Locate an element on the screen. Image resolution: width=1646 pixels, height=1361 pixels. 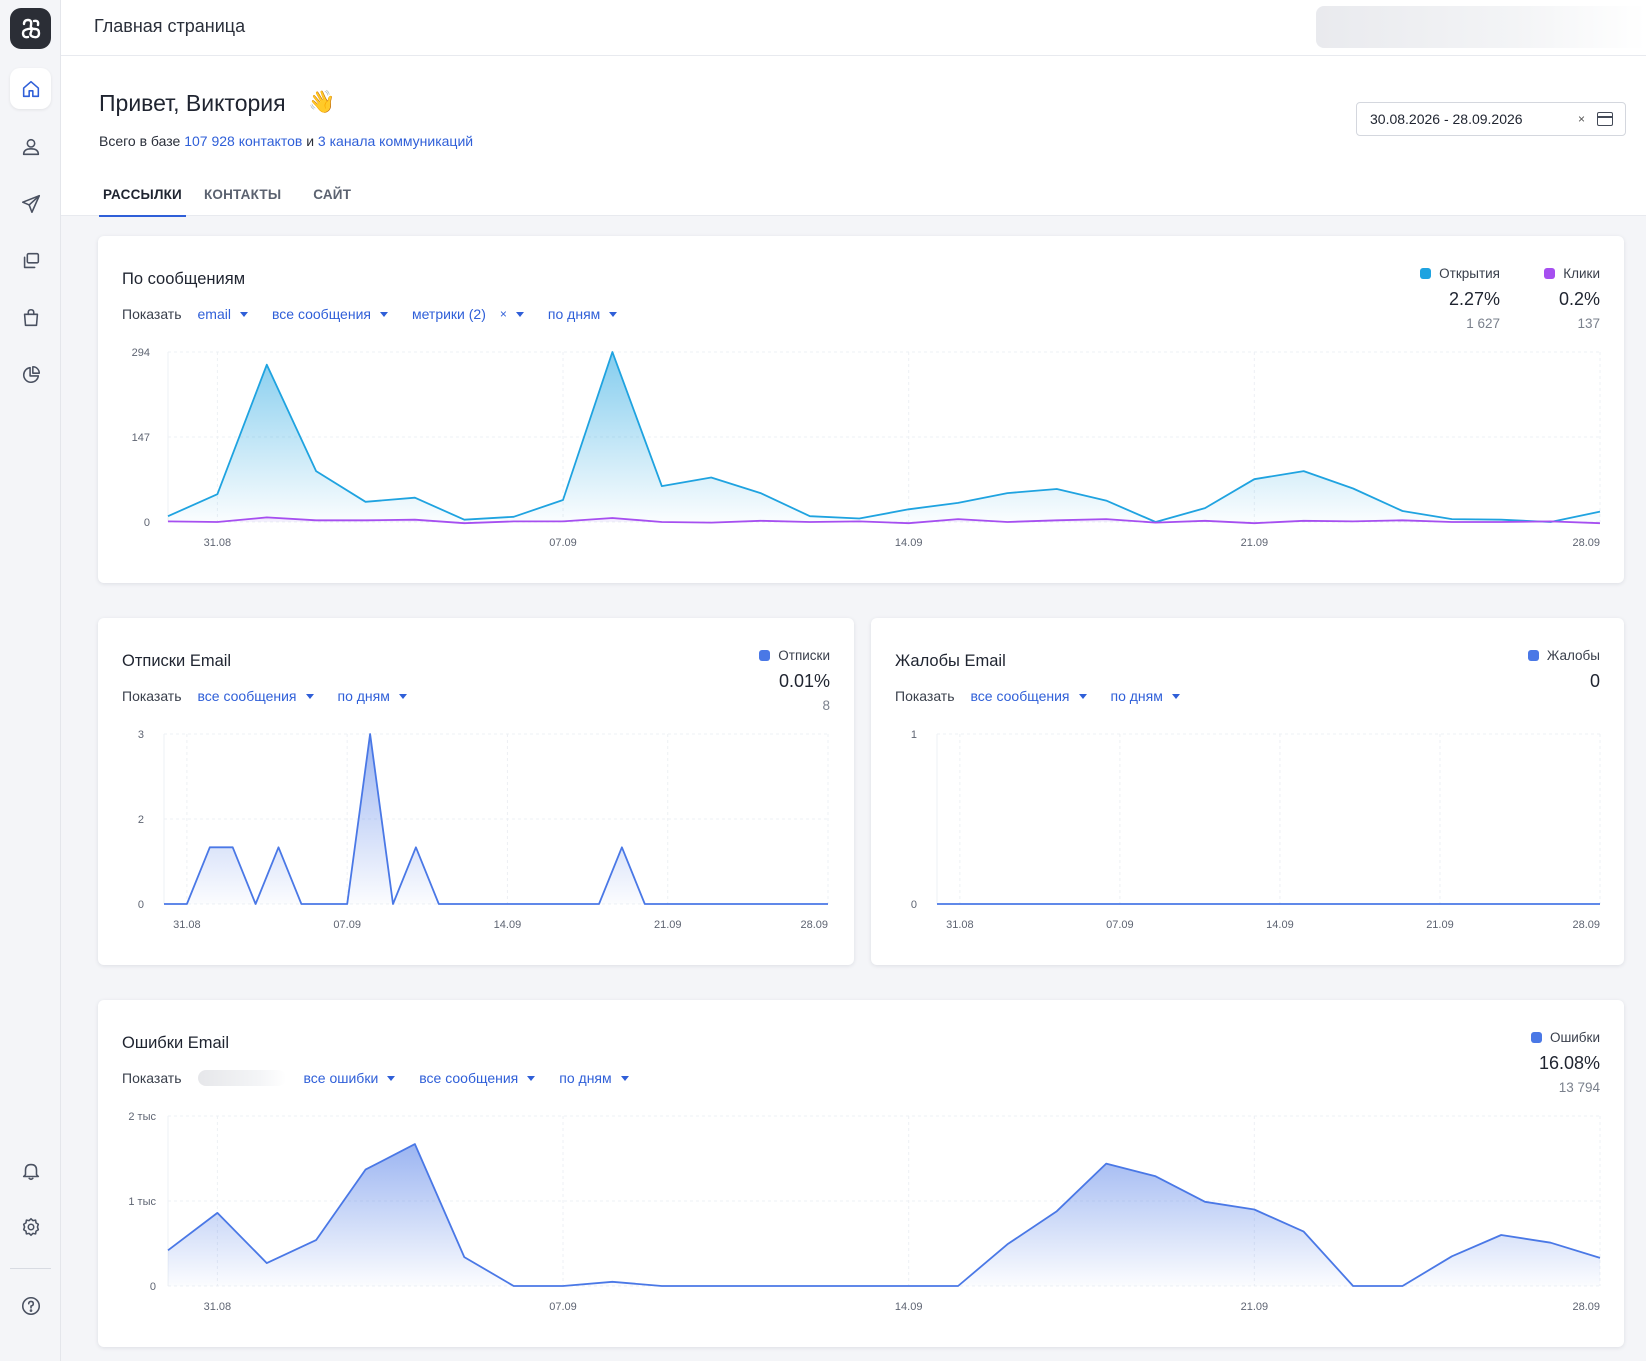
channels-link: 3 канала коммуникаций is located at coordinates (395, 141).